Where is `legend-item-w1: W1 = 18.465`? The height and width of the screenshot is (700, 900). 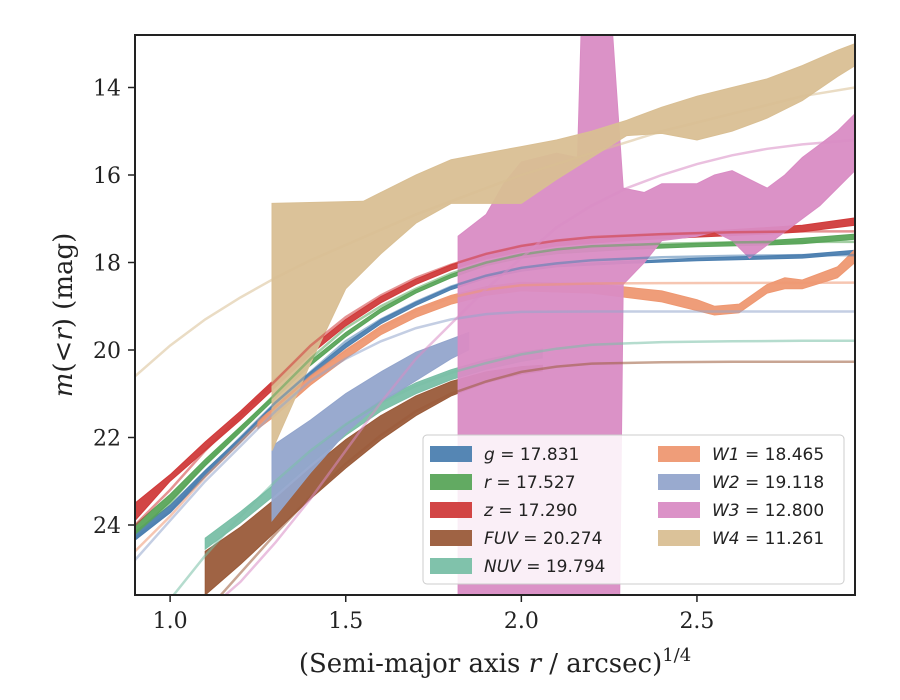
legend-item-w1: W1 = 18.465 is located at coordinates (741, 455).